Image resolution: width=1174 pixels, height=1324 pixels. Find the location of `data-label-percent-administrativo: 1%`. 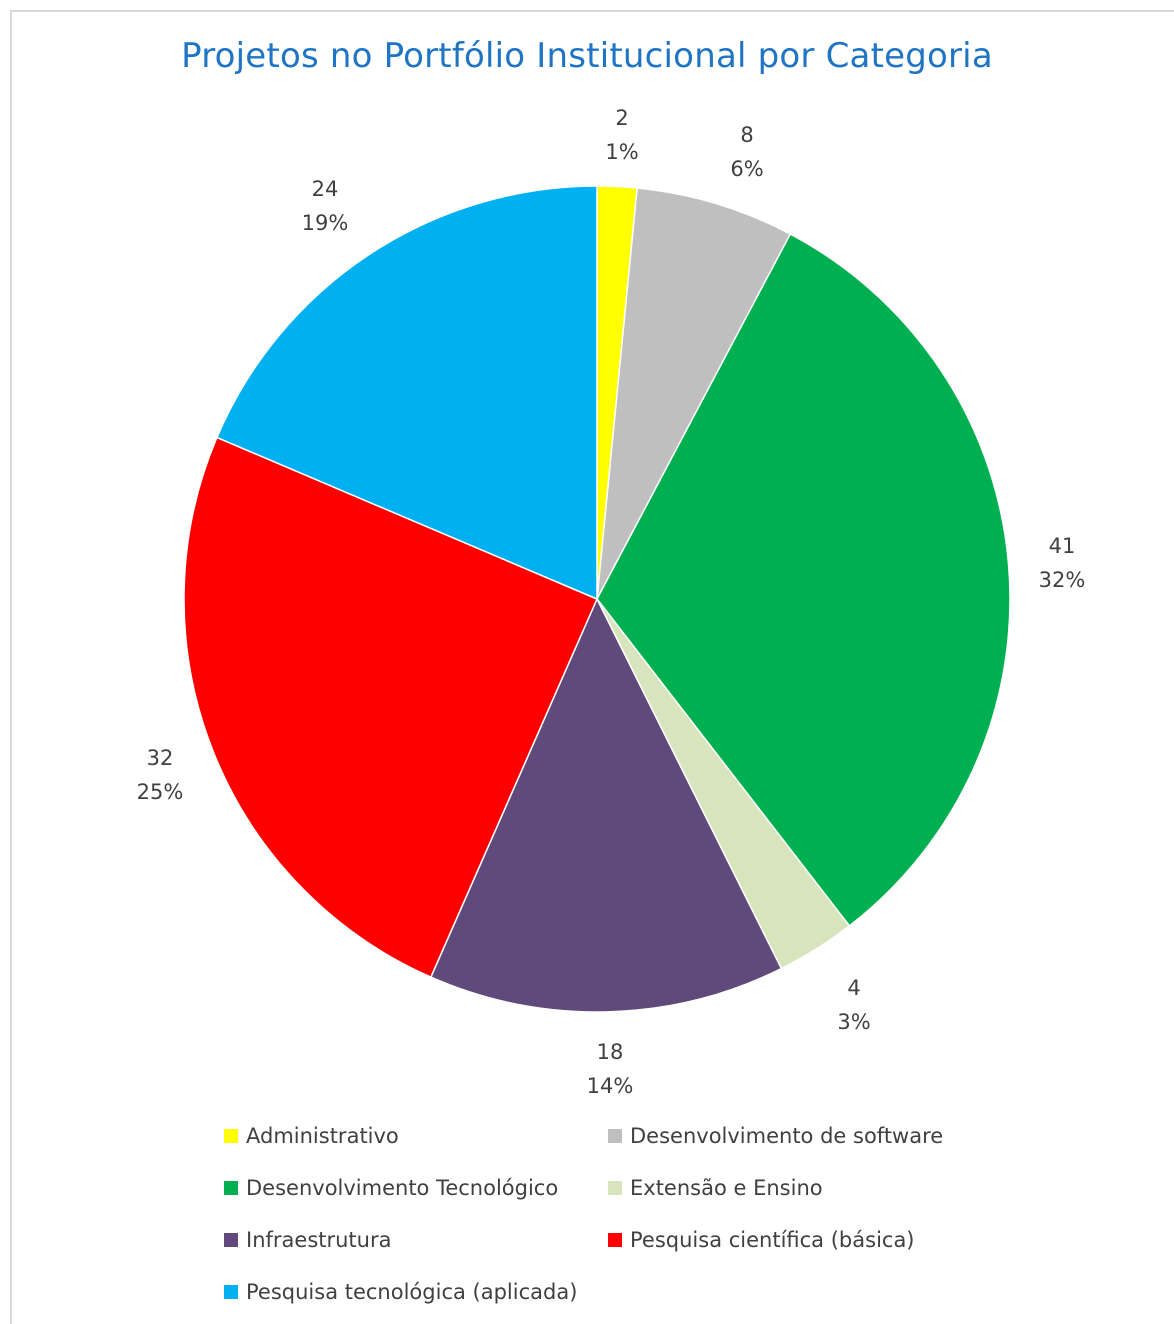

data-label-percent-administrativo: 1% is located at coordinates (621, 152).